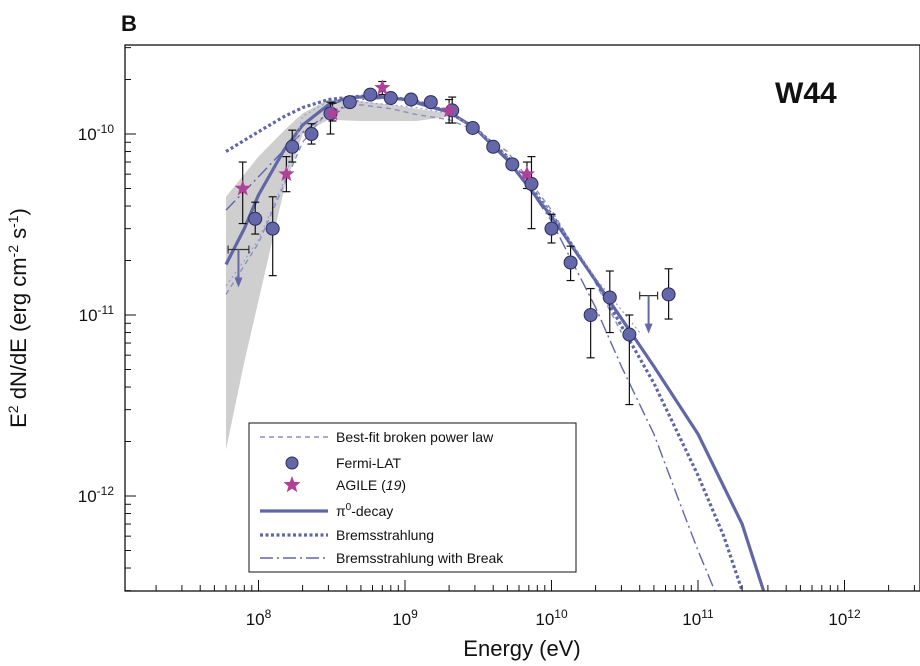  I want to click on y-axis-title-s: s, so click(18, 236).